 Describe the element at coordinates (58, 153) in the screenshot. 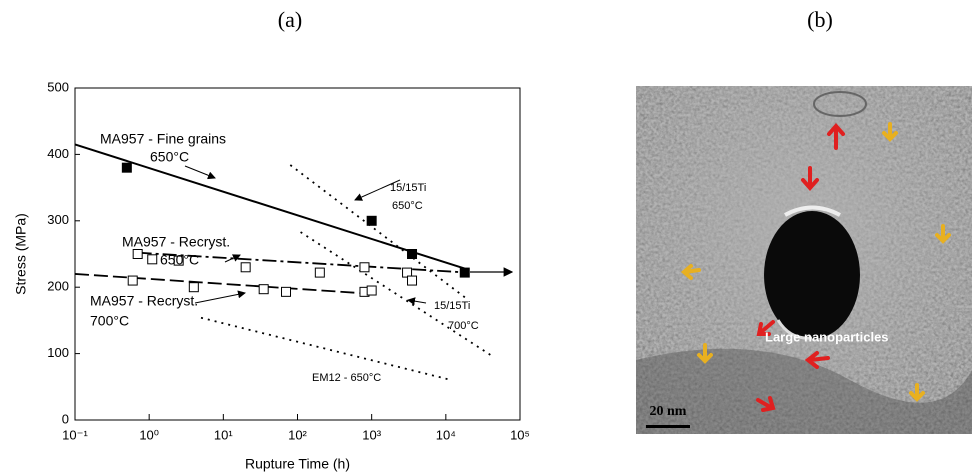

I see `y-tick-label: 400` at that location.